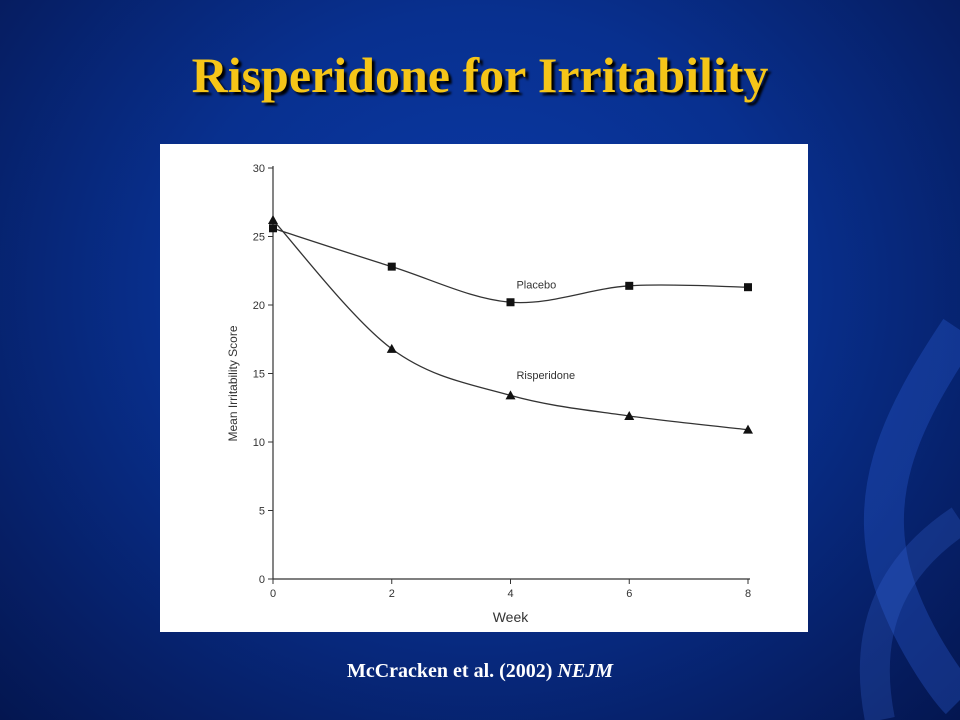 The image size is (960, 720). Describe the element at coordinates (259, 443) in the screenshot. I see `y-tick-label: 10` at that location.